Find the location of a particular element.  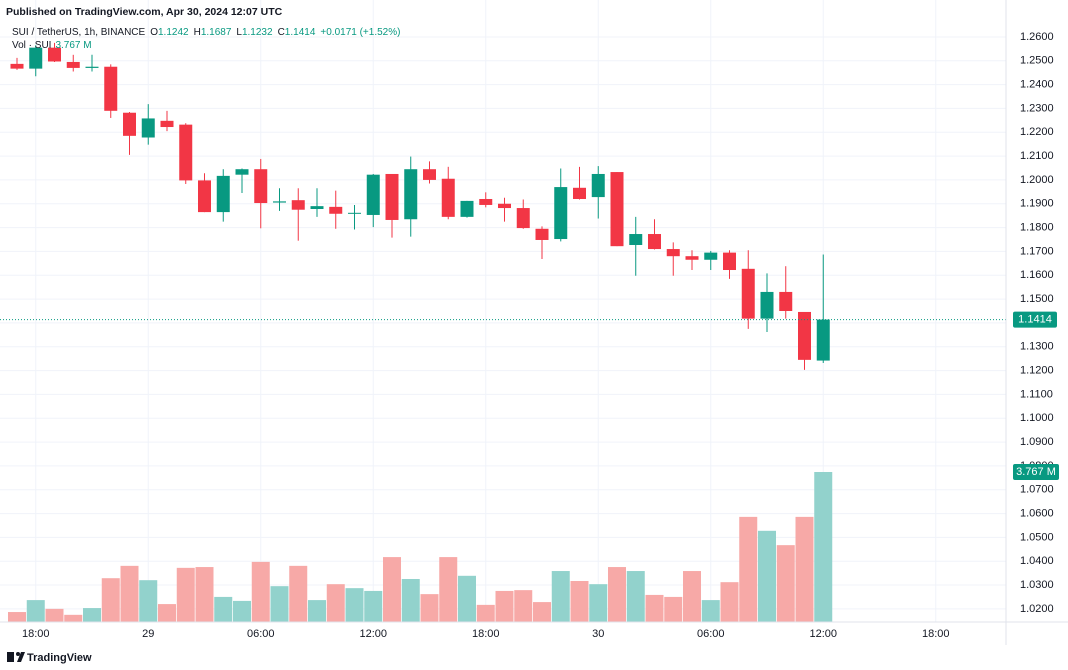

last-price-label: 1.1414 is located at coordinates (1035, 319).